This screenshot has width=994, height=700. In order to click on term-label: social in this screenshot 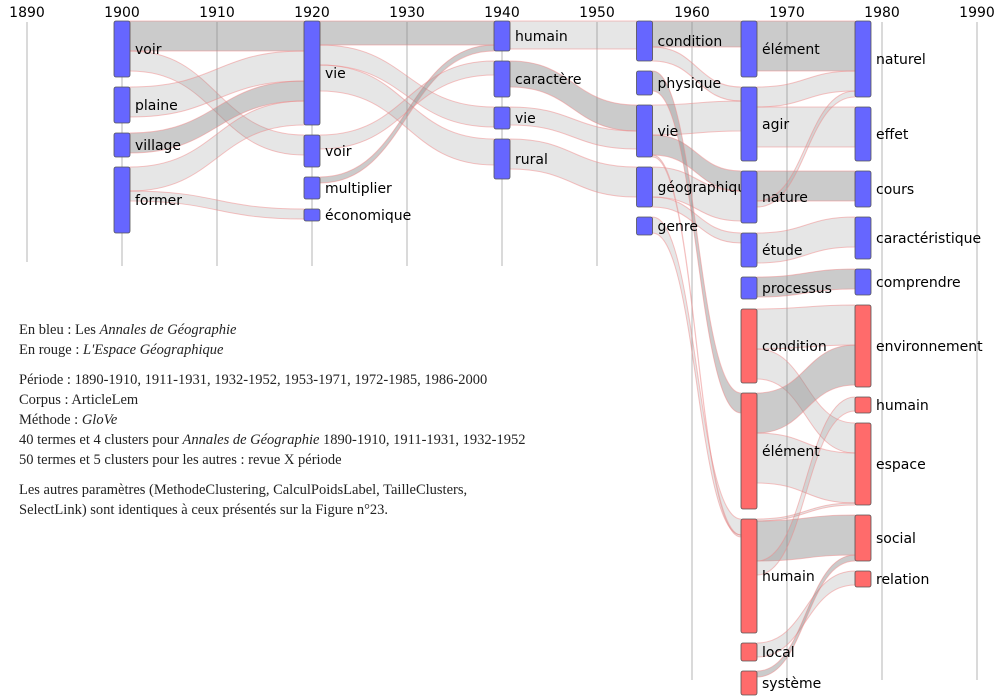, I will do `click(896, 539)`.